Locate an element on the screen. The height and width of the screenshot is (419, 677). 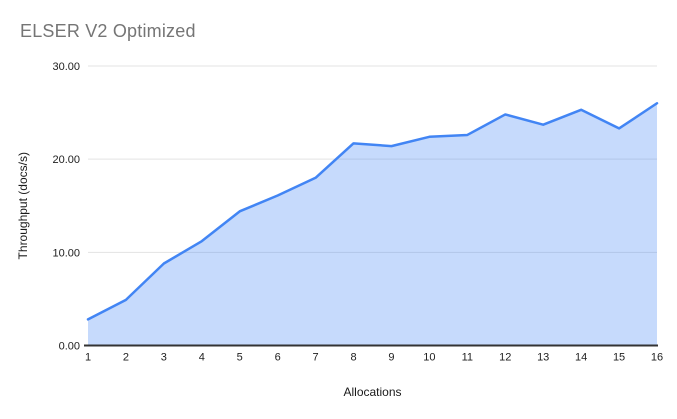
y-tick-label: 30.00 is located at coordinates (66, 67).